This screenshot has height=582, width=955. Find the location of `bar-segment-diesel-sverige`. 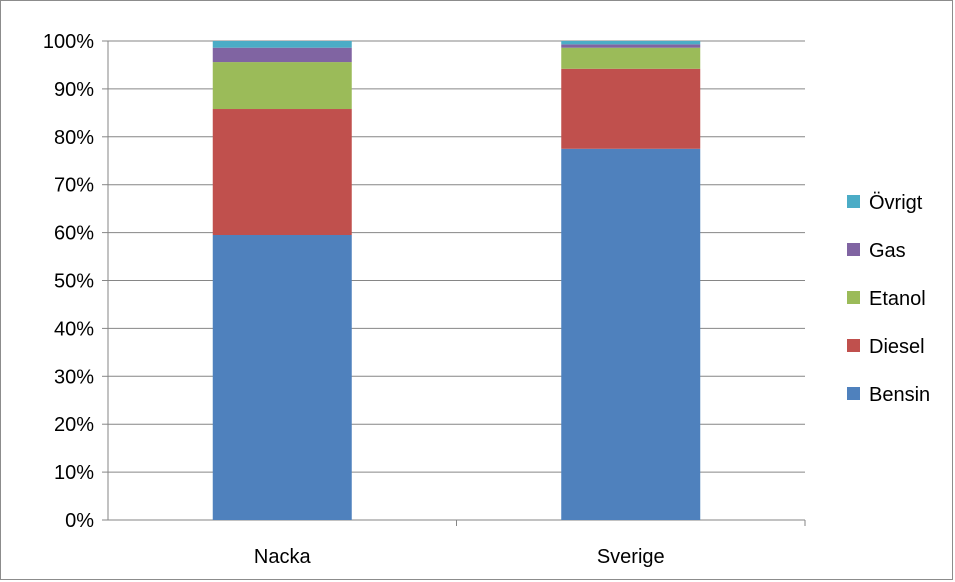

bar-segment-diesel-sverige is located at coordinates (631, 108).